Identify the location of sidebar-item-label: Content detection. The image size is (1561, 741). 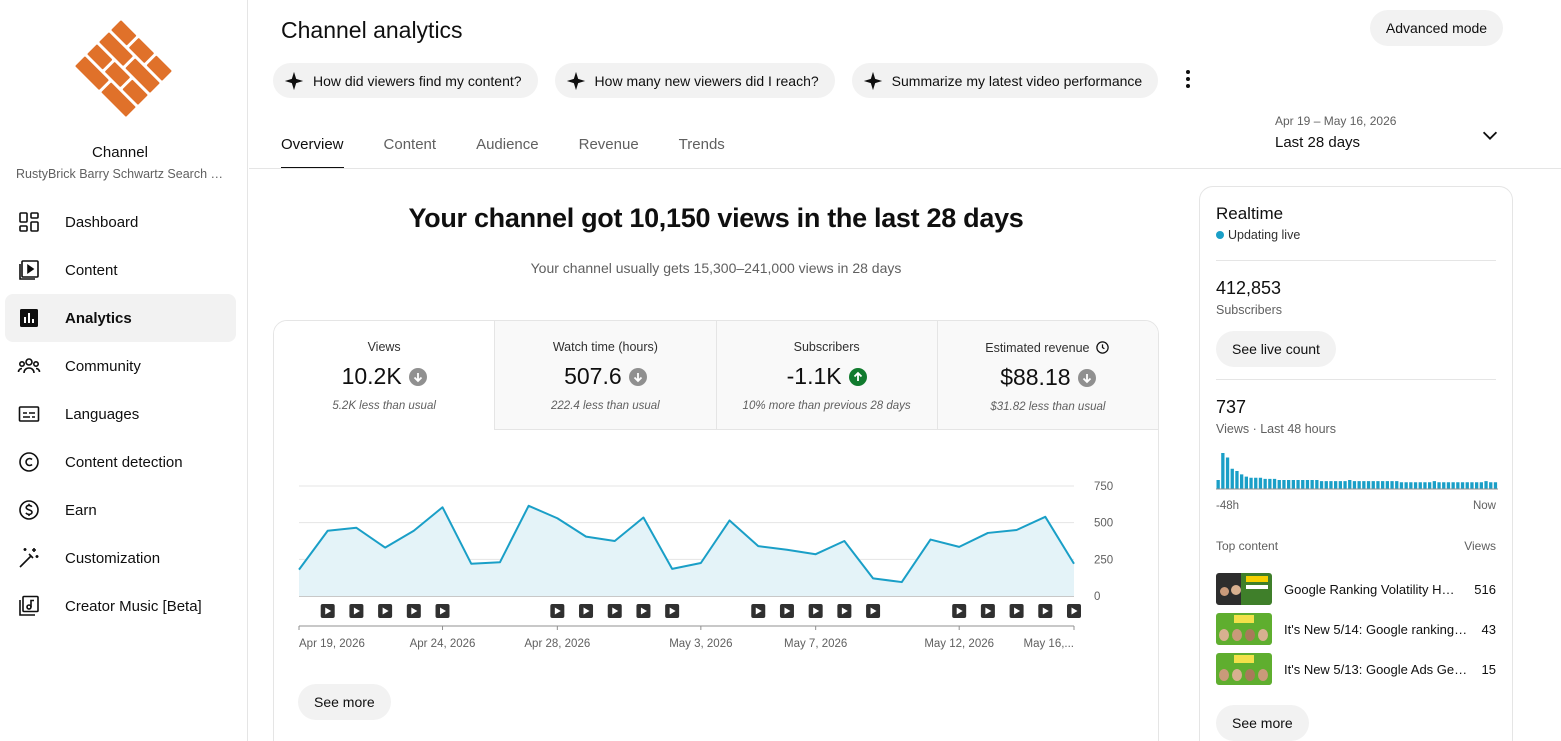
(124, 462).